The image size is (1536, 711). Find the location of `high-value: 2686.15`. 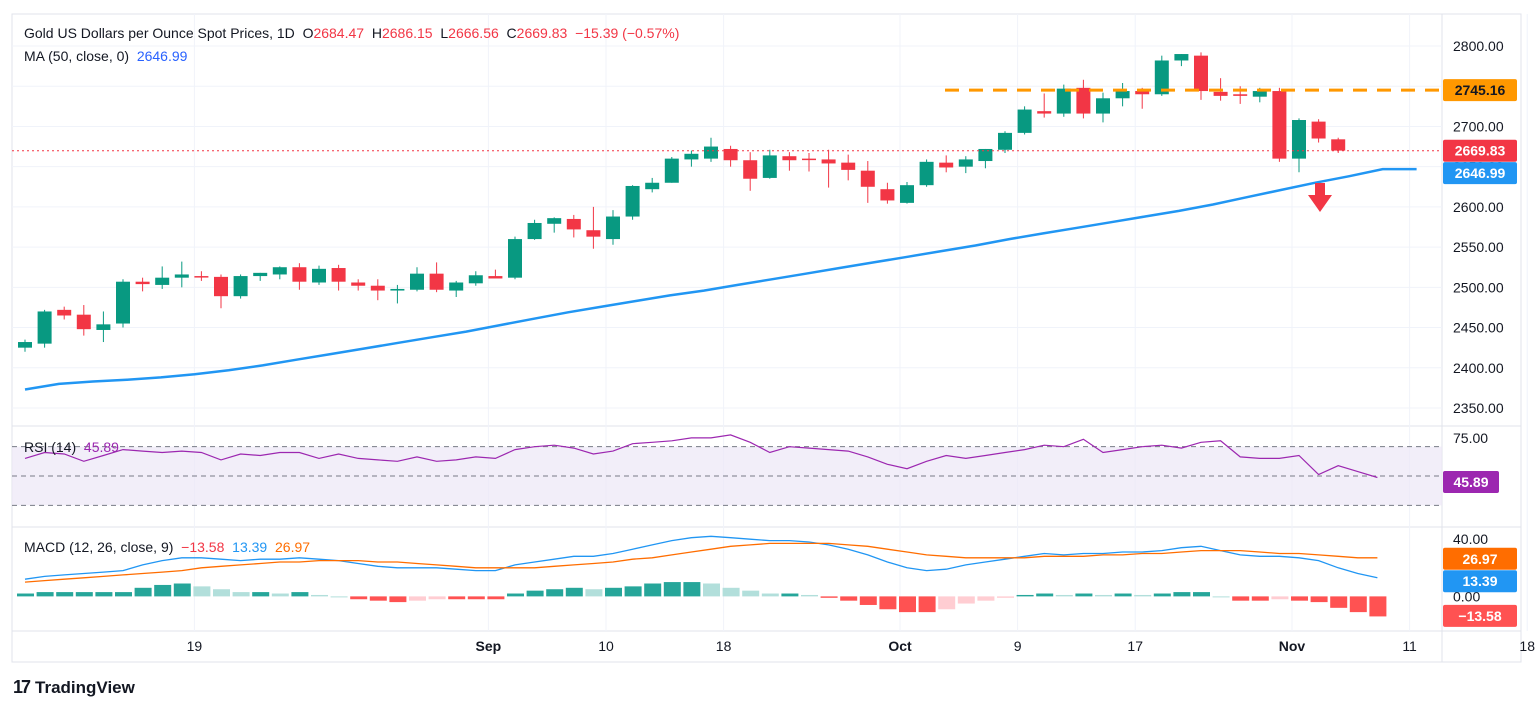

high-value: 2686.15 is located at coordinates (407, 33).